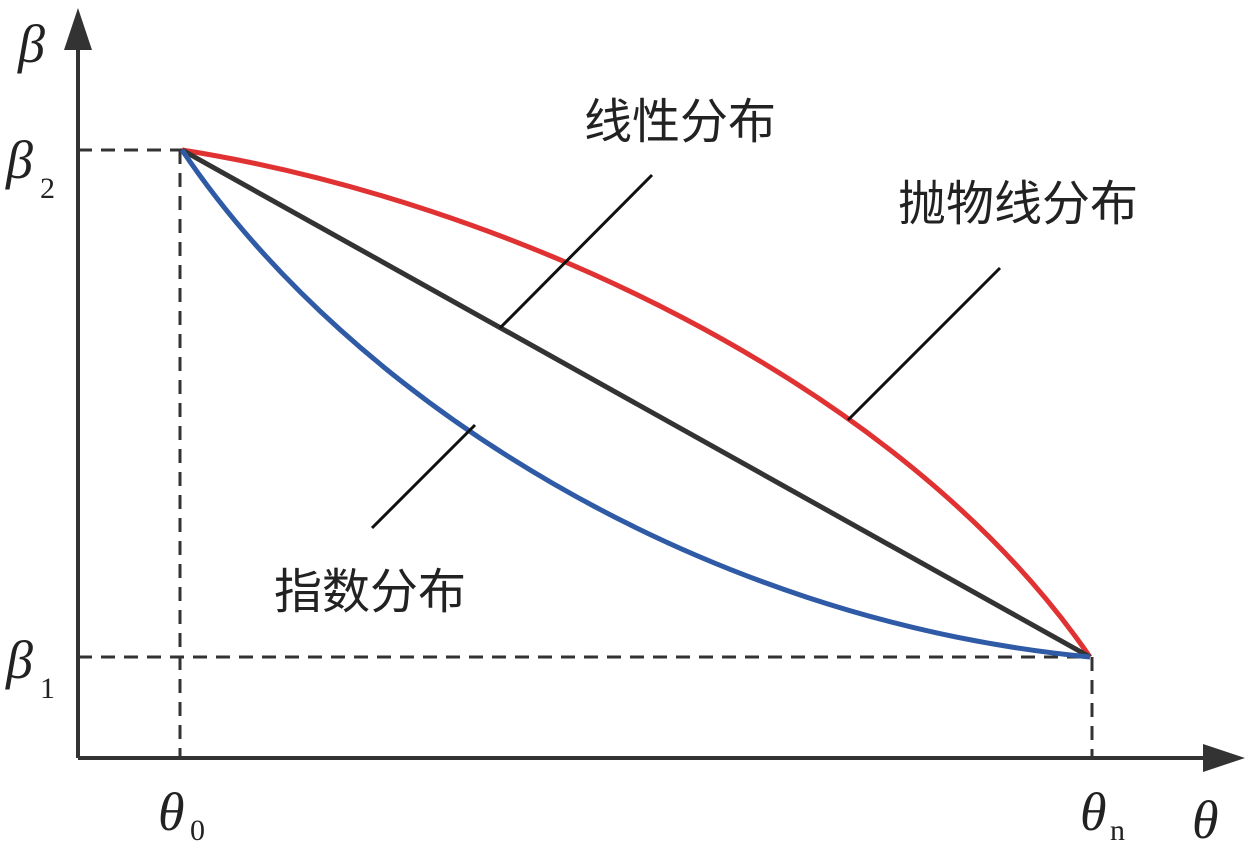 The height and width of the screenshot is (843, 1248). I want to click on y-axis-label: β, so click(31, 44).